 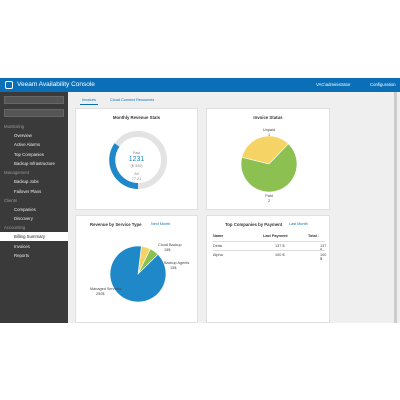 I want to click on ring-arc, so click(x=124, y=166).